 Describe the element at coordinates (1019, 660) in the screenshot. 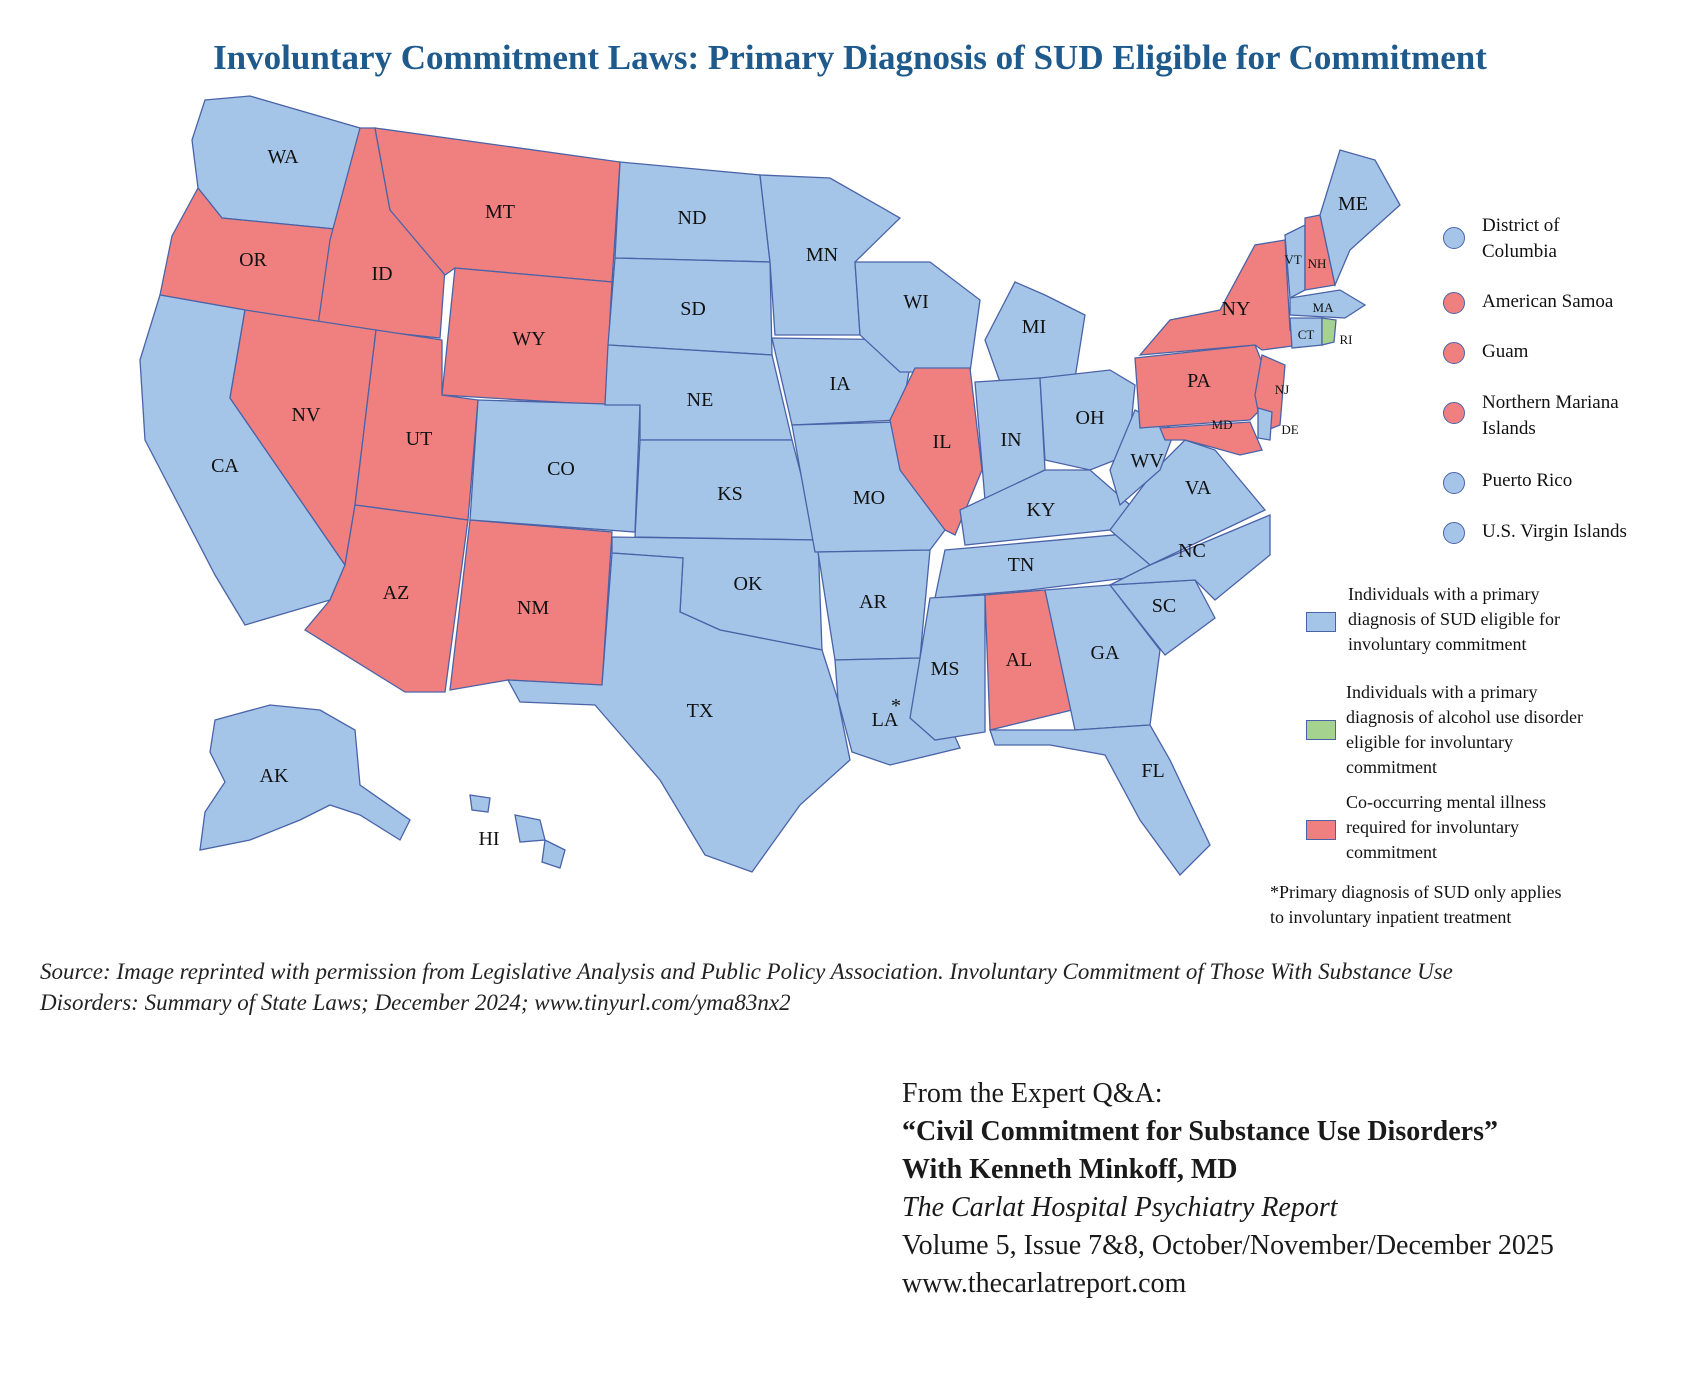

I see `label-AL: AL` at that location.